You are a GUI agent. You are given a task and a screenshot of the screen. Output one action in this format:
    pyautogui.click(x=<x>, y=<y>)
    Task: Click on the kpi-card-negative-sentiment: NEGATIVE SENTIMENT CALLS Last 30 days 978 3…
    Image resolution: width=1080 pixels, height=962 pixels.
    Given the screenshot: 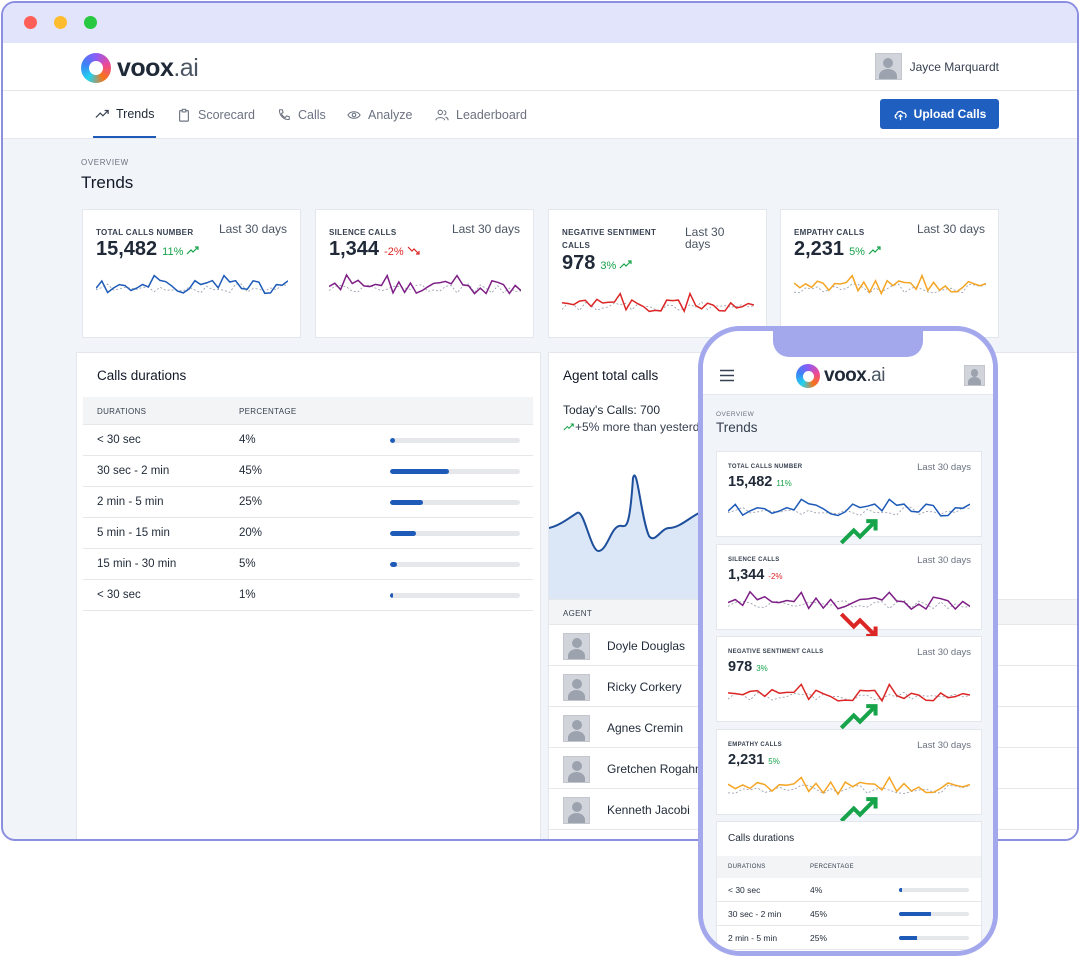 What is the action you would take?
    pyautogui.click(x=657, y=273)
    